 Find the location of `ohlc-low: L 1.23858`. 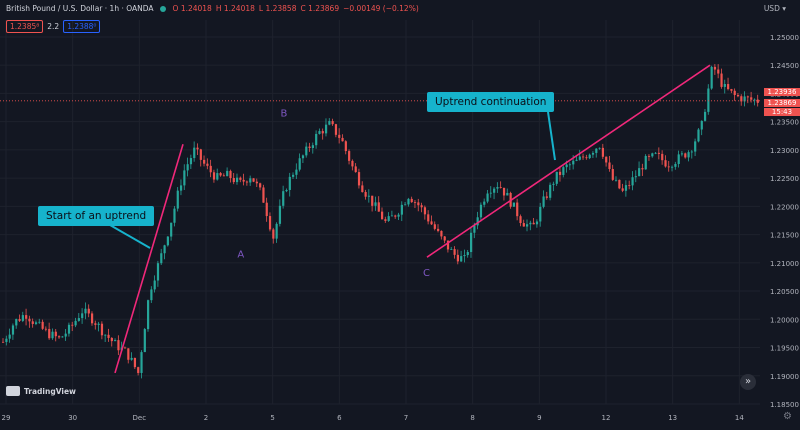

ohlc-low: L 1.23858 is located at coordinates (277, 8).